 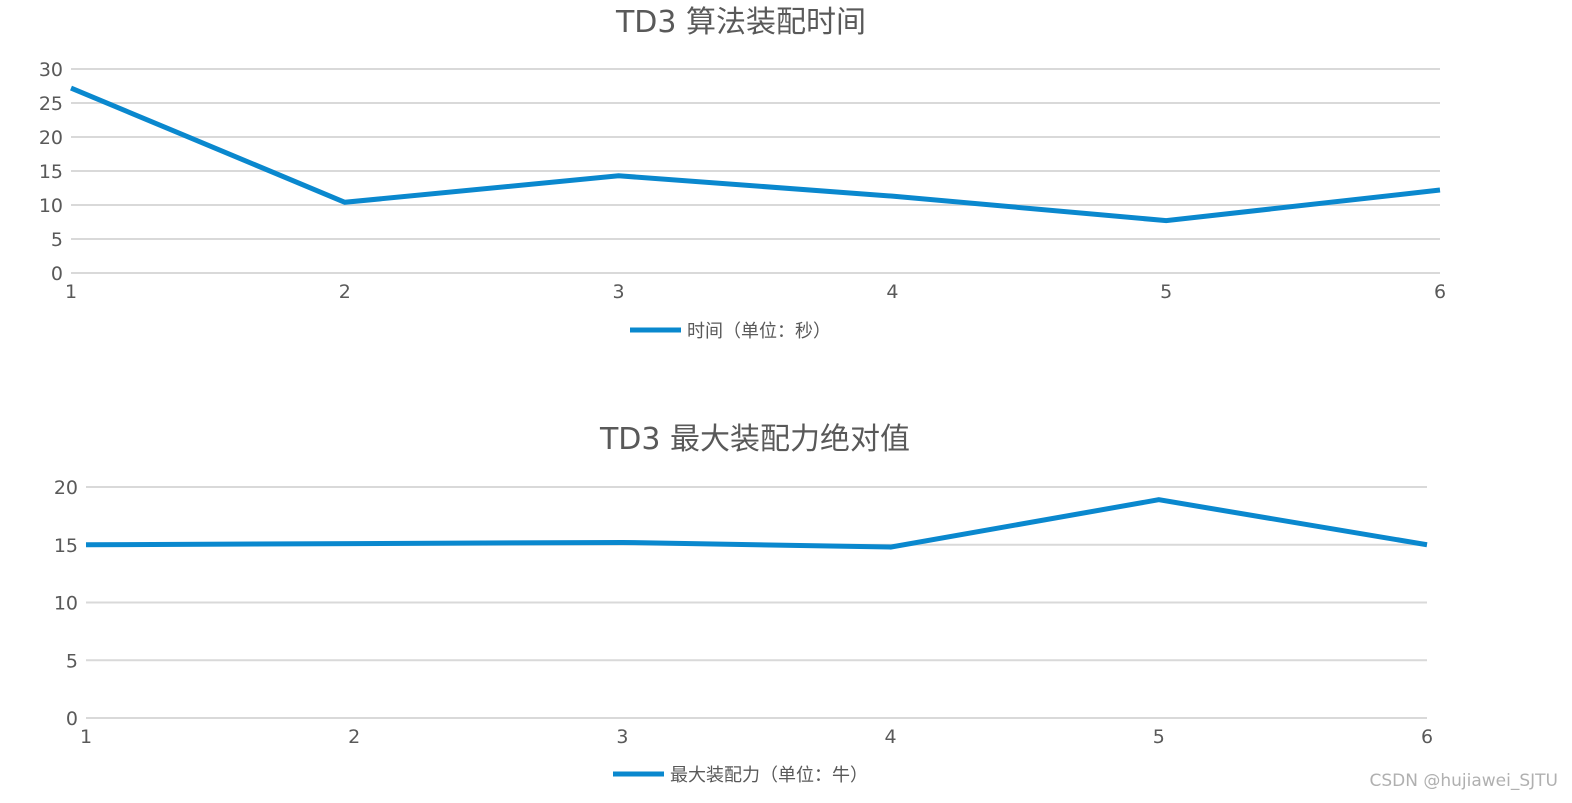 I want to click on series-line-force, so click(x=756, y=523).